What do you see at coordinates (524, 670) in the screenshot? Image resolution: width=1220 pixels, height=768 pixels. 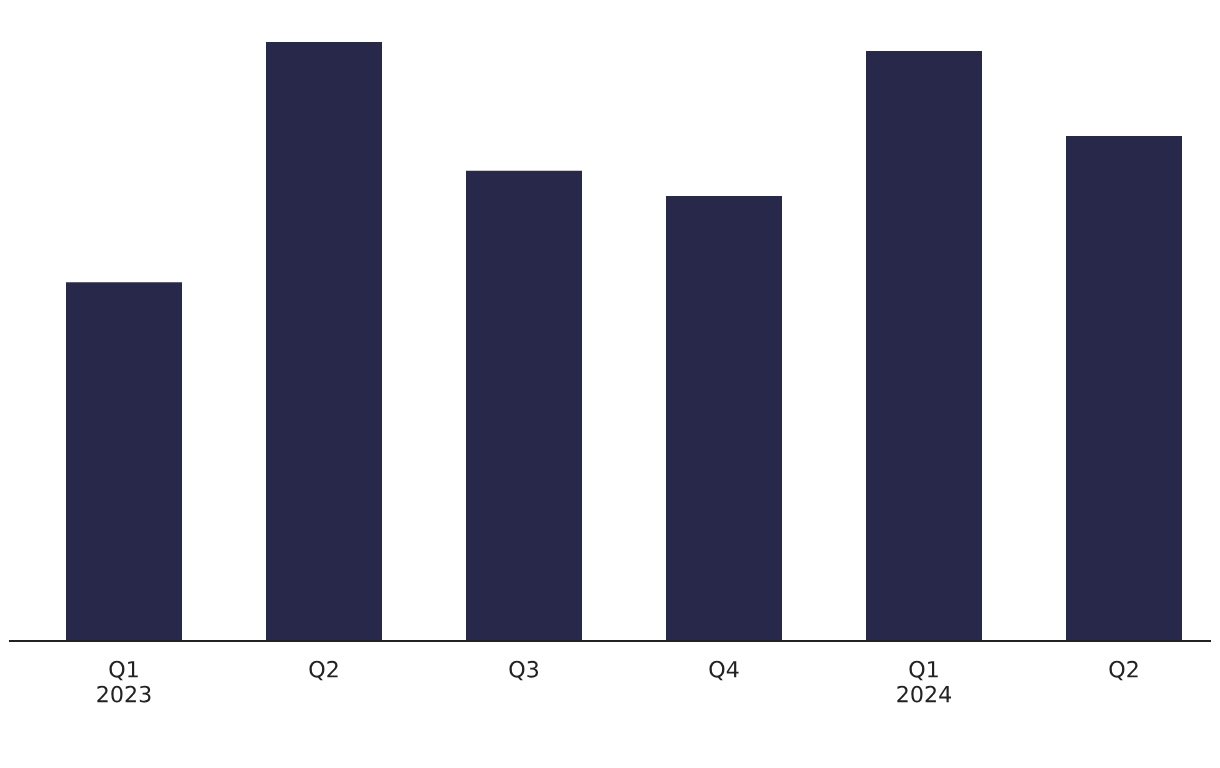 I see `x-tick-label: Q3` at bounding box center [524, 670].